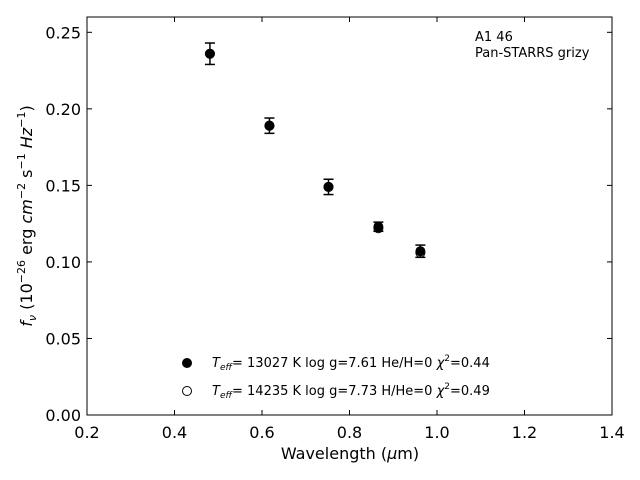 This screenshot has width=640, height=480. I want to click on x-tick-label: 0.8, so click(349, 432).